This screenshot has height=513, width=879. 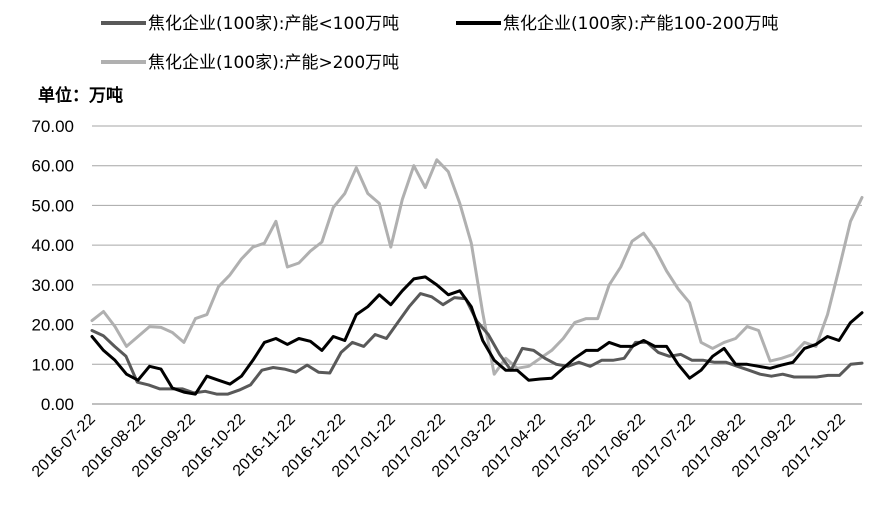 What do you see at coordinates (52, 285) in the screenshot?
I see `y-tick-label: 30.00` at bounding box center [52, 285].